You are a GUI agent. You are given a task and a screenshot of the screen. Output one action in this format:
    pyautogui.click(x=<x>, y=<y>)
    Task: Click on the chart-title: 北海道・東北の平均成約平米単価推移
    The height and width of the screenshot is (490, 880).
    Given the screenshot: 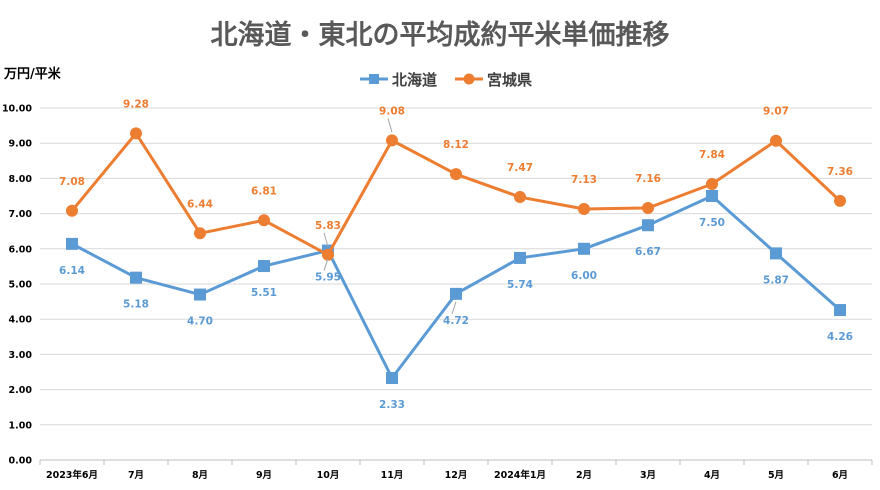 What is the action you would take?
    pyautogui.click(x=440, y=35)
    